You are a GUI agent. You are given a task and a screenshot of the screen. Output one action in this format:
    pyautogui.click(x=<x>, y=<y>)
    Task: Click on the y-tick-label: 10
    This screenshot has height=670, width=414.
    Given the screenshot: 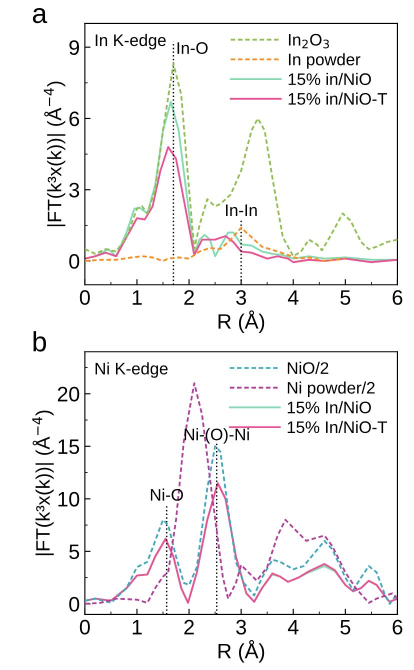 What is the action you would take?
    pyautogui.click(x=69, y=499)
    